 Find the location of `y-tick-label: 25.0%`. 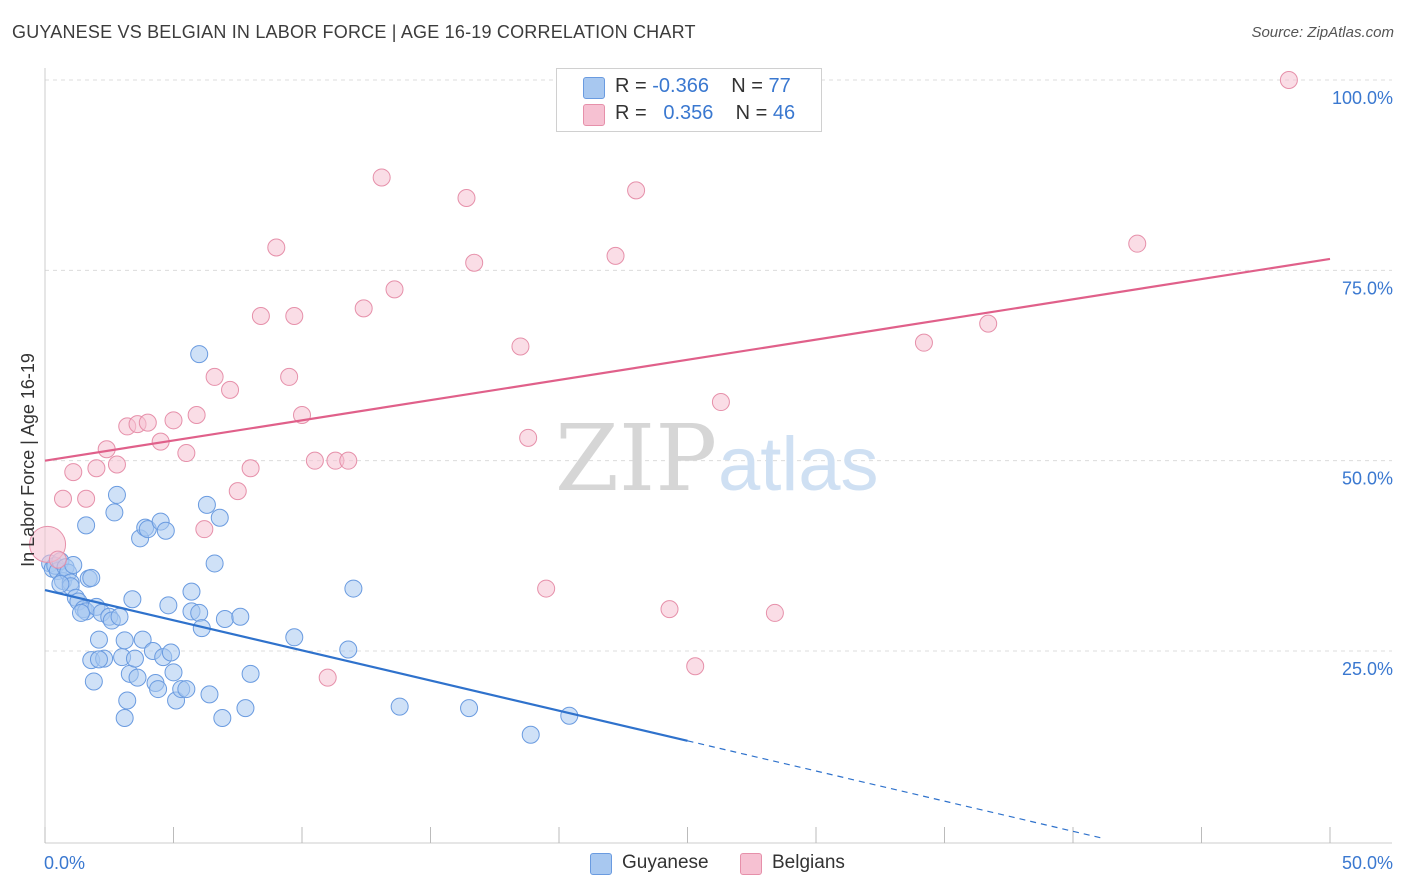

y-tick-label: 25.0% is located at coordinates (1367, 669).